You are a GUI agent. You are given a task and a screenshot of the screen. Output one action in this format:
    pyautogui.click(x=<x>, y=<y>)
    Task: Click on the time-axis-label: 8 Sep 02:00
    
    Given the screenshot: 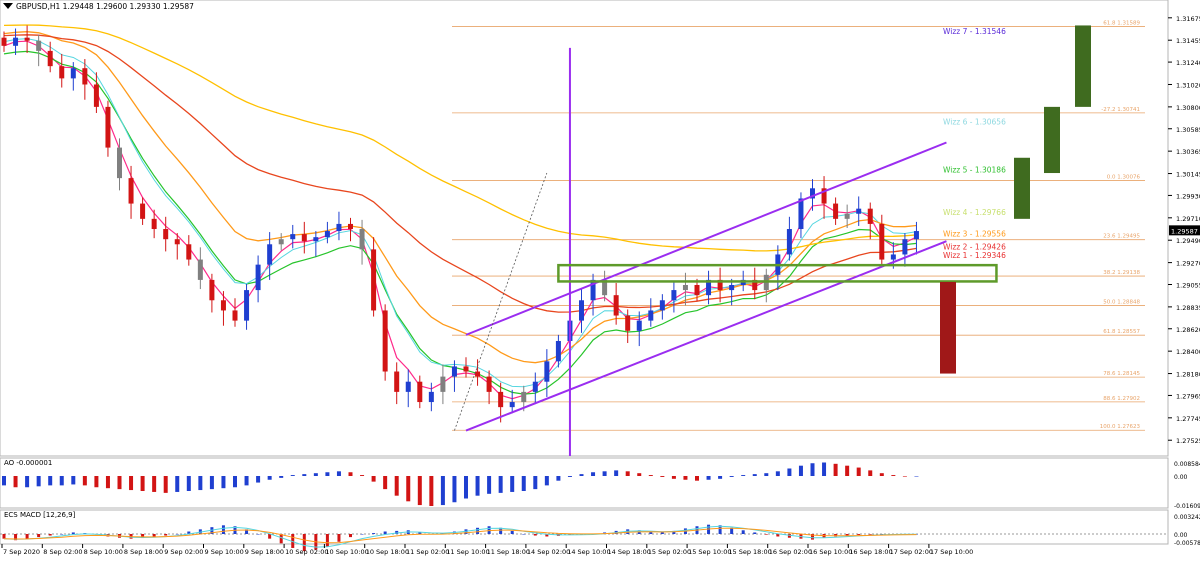 What is the action you would take?
    pyautogui.click(x=62, y=552)
    